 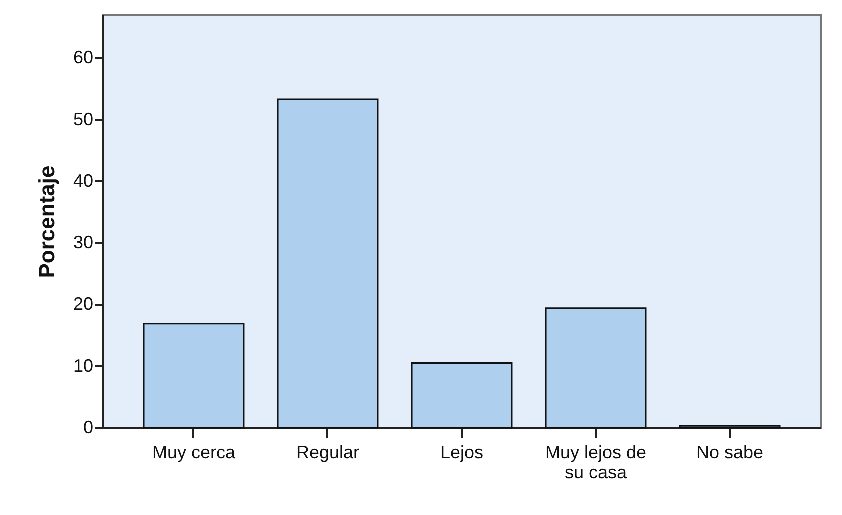 What do you see at coordinates (83, 366) in the screenshot?
I see `y-tick-label: 10` at bounding box center [83, 366].